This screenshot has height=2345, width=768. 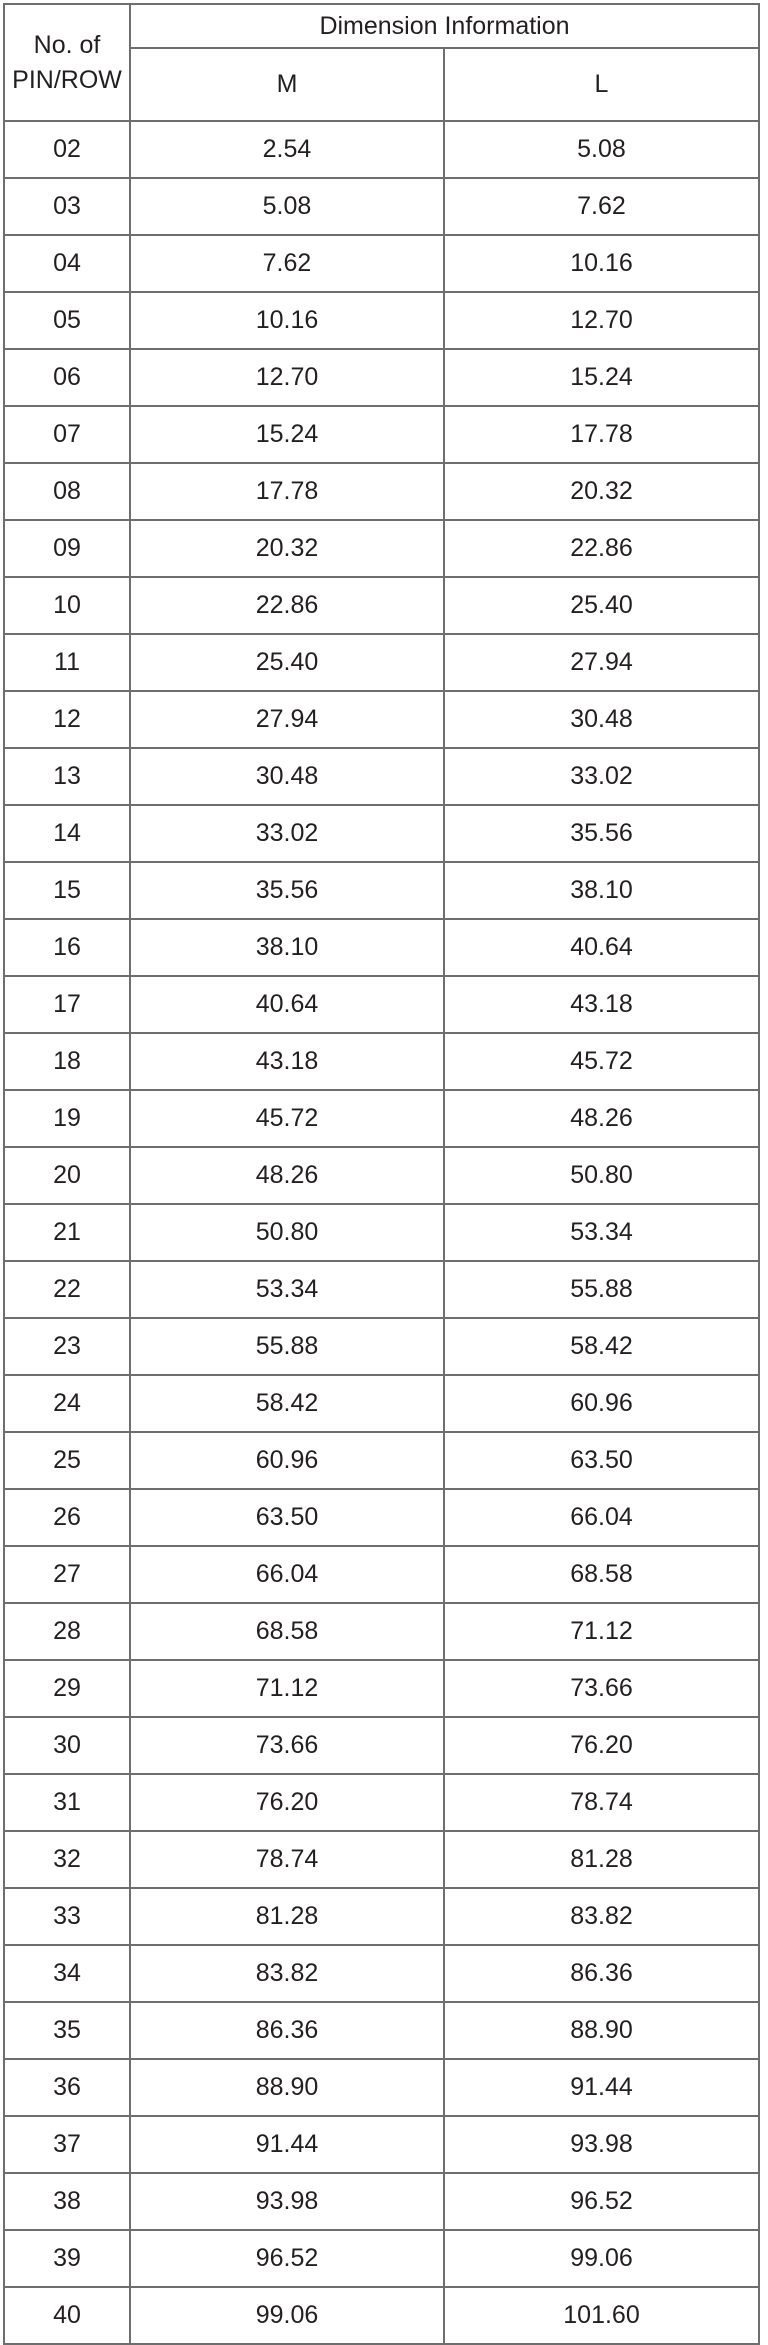 I want to click on cell-dimension-l: 78.74, so click(x=601, y=1802).